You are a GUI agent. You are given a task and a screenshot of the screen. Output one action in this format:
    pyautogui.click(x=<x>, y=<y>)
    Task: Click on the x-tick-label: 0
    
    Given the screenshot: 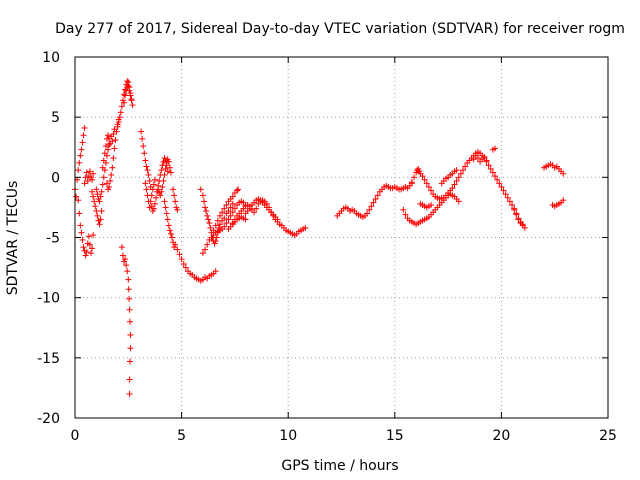 What is the action you would take?
    pyautogui.click(x=75, y=436)
    